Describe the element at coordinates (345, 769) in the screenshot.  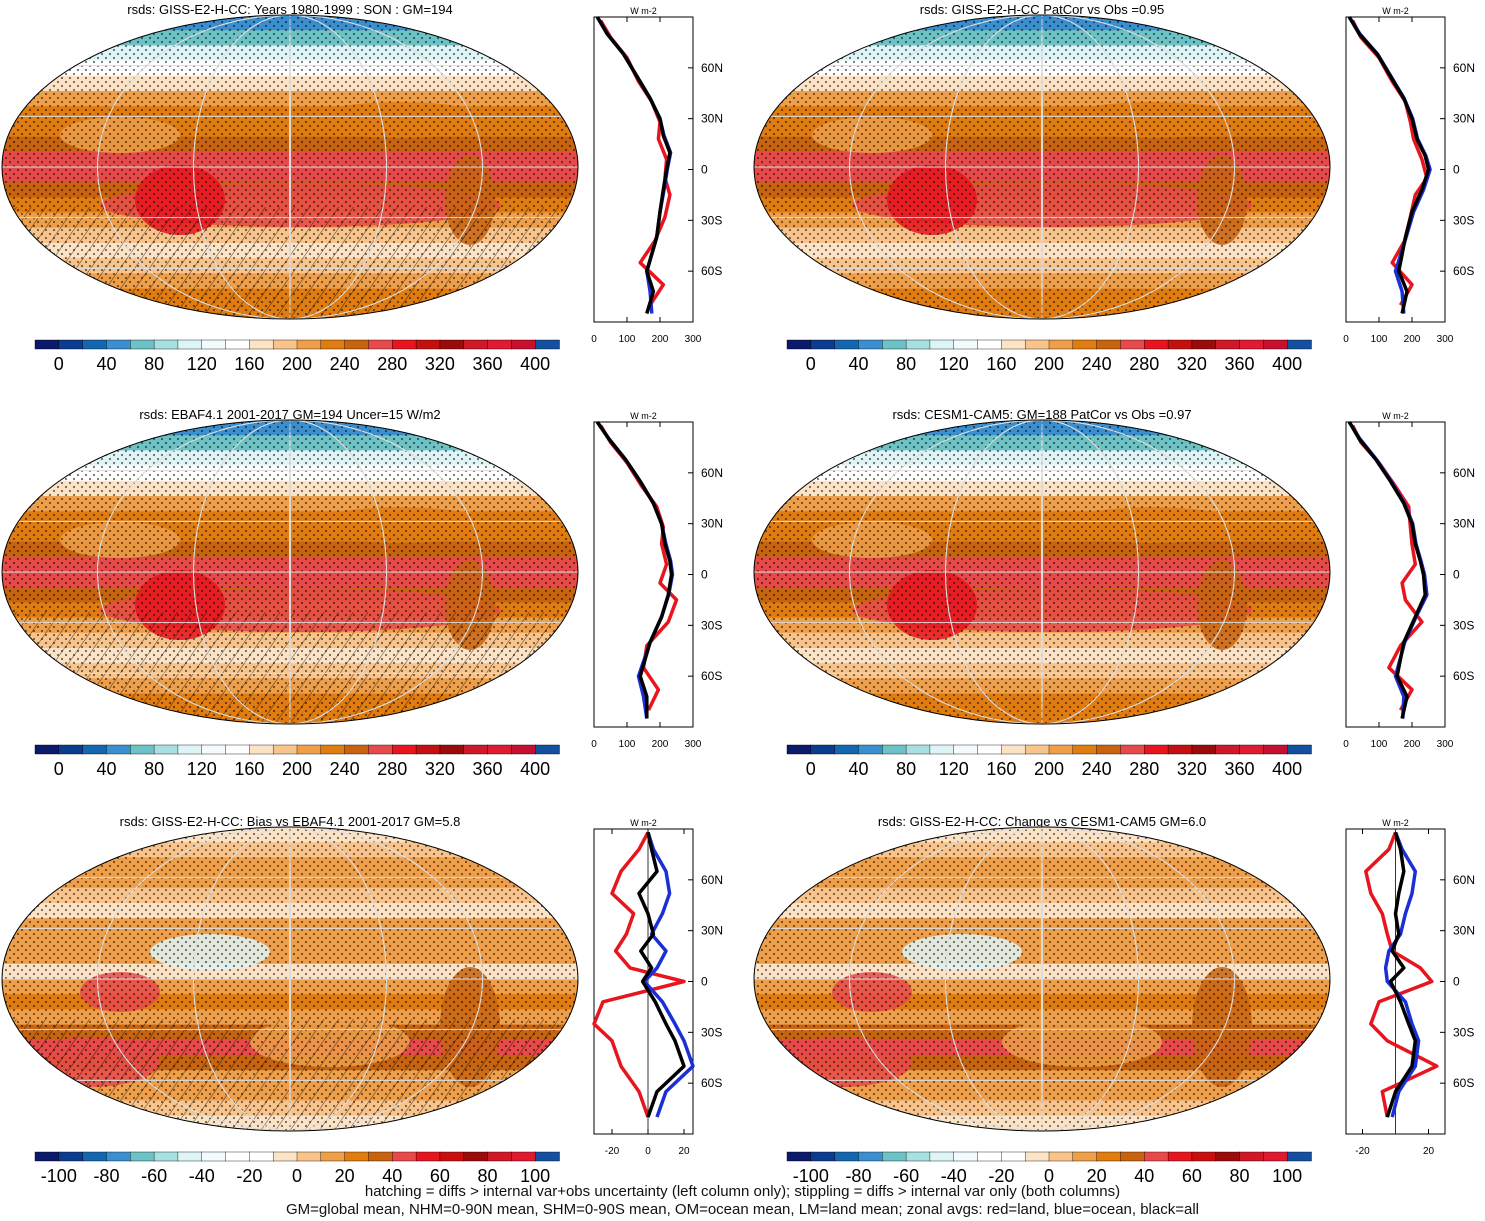
I see `colorbar-tick-label: 240` at that location.